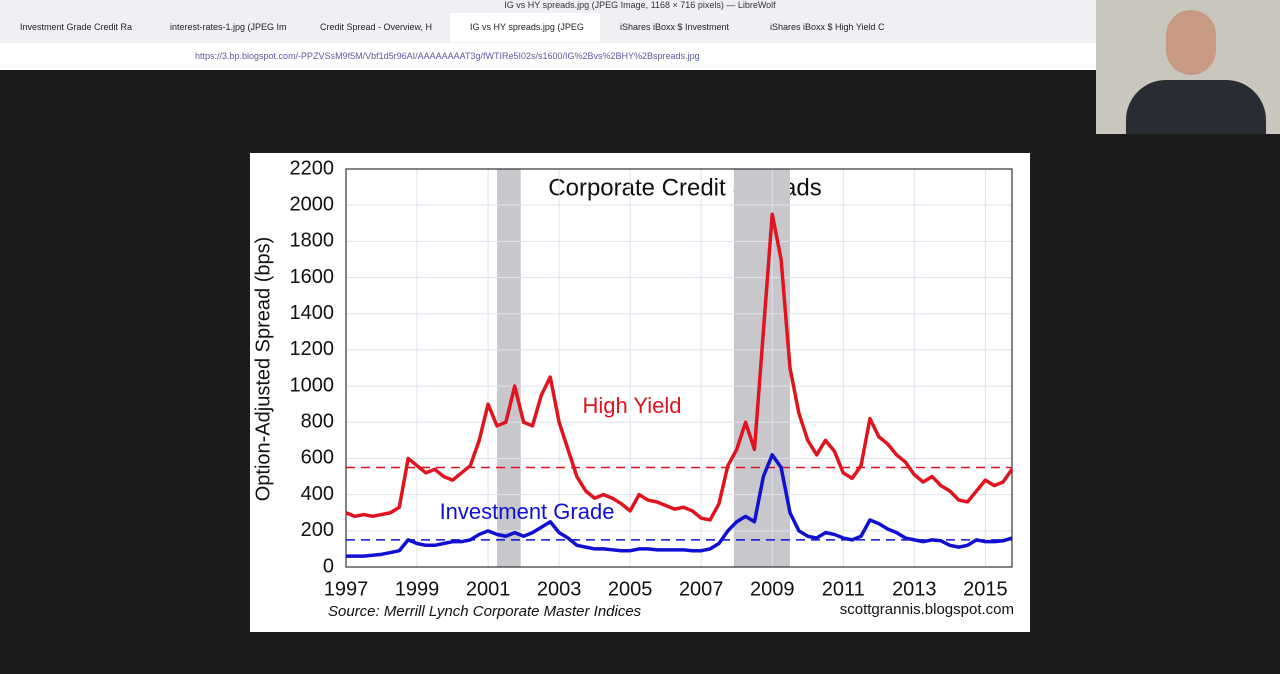  What do you see at coordinates (525, 27) in the screenshot?
I see `tab: IG vs HY spreads.jpg (JPEG` at bounding box center [525, 27].